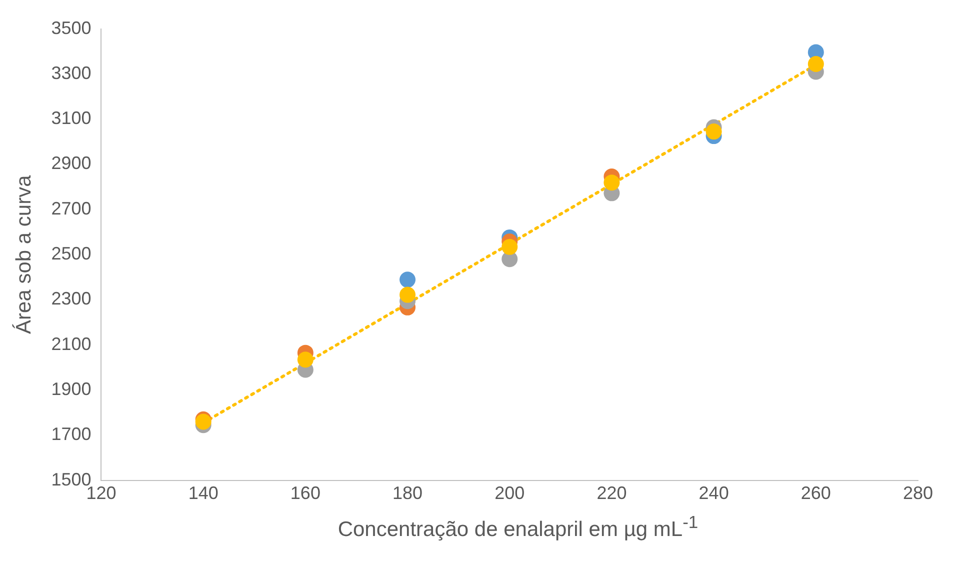  I want to click on x-tick-label: 260, so click(815, 493).